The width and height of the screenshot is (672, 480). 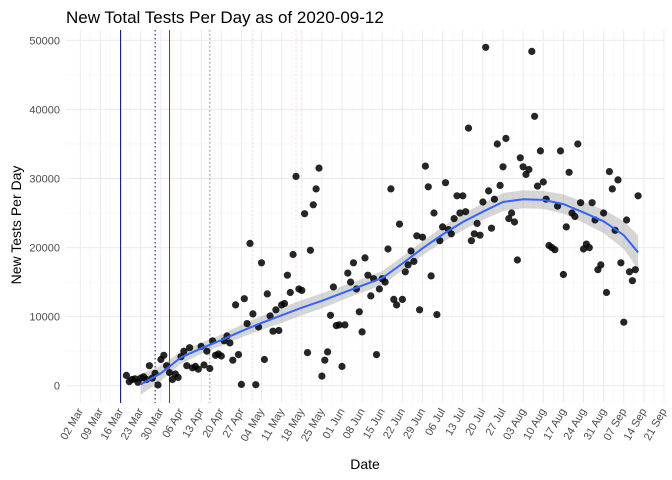 What do you see at coordinates (44, 110) in the screenshot?
I see `y-tick-label: 40000` at bounding box center [44, 110].